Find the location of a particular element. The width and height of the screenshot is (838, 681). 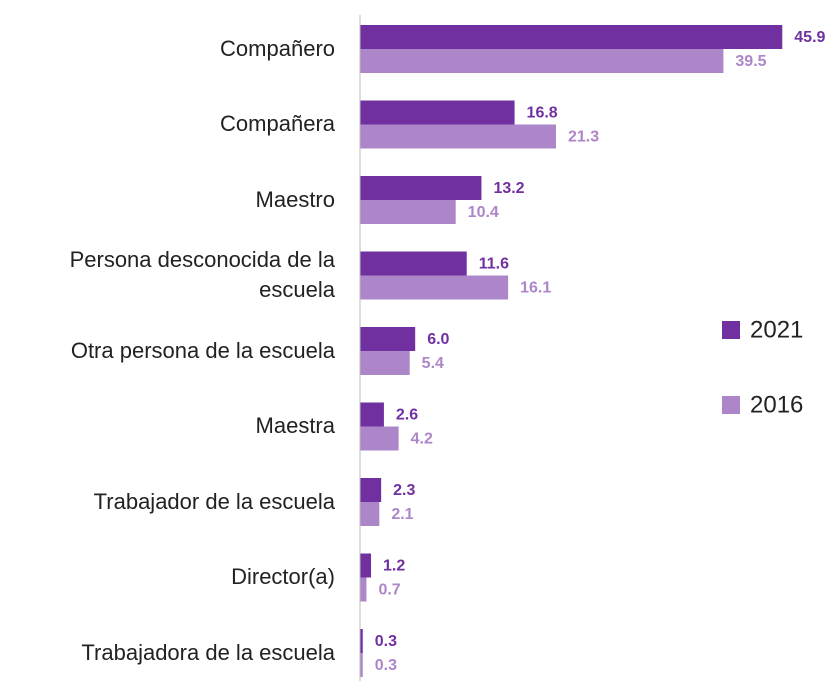

category-label: Maestra is located at coordinates (295, 426).